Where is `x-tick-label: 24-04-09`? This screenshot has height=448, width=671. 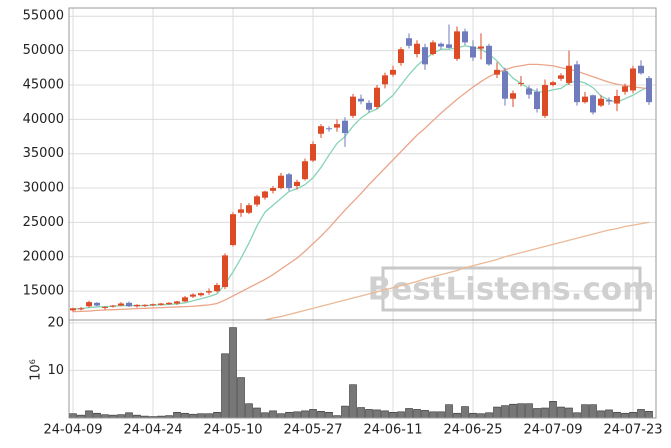
x-tick-label: 24-04-09 is located at coordinates (72, 430).